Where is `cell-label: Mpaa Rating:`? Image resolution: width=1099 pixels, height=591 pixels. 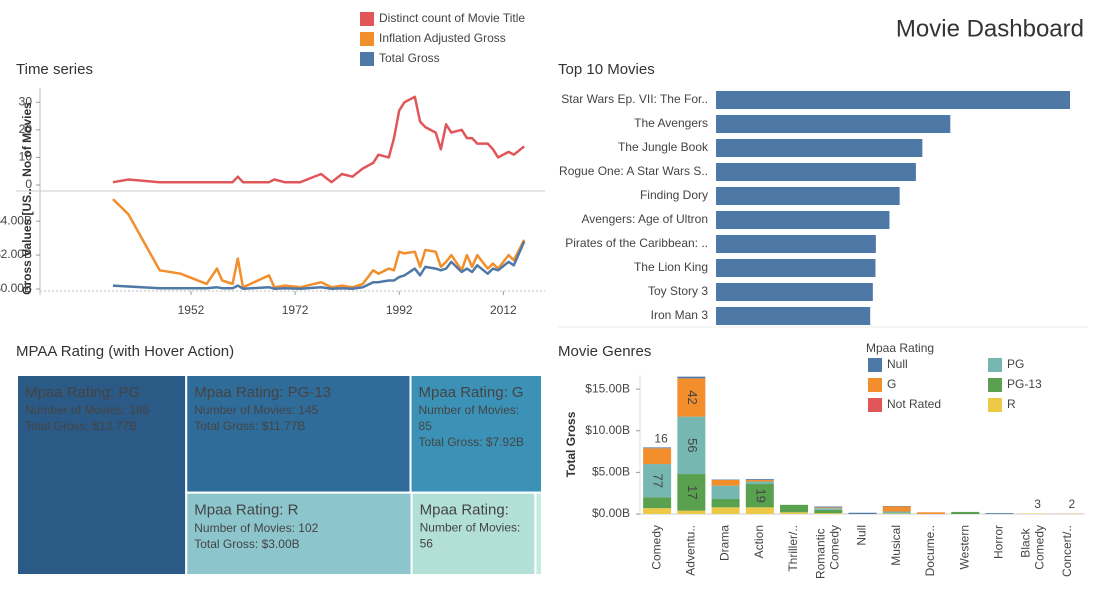
cell-label: Mpaa Rating: is located at coordinates (464, 510).